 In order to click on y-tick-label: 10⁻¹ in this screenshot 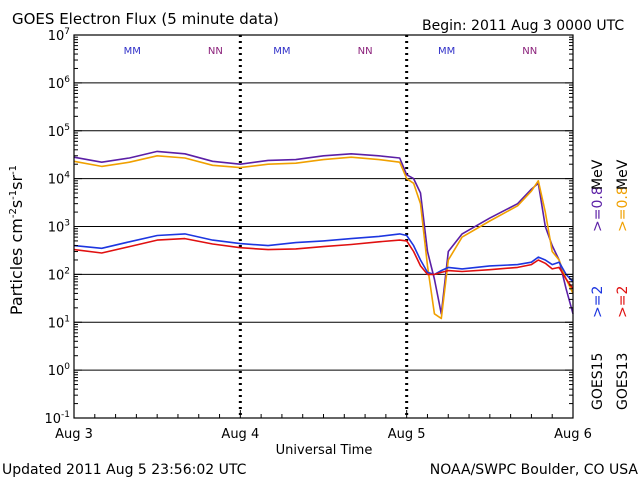, I will do `click(57, 418)`.